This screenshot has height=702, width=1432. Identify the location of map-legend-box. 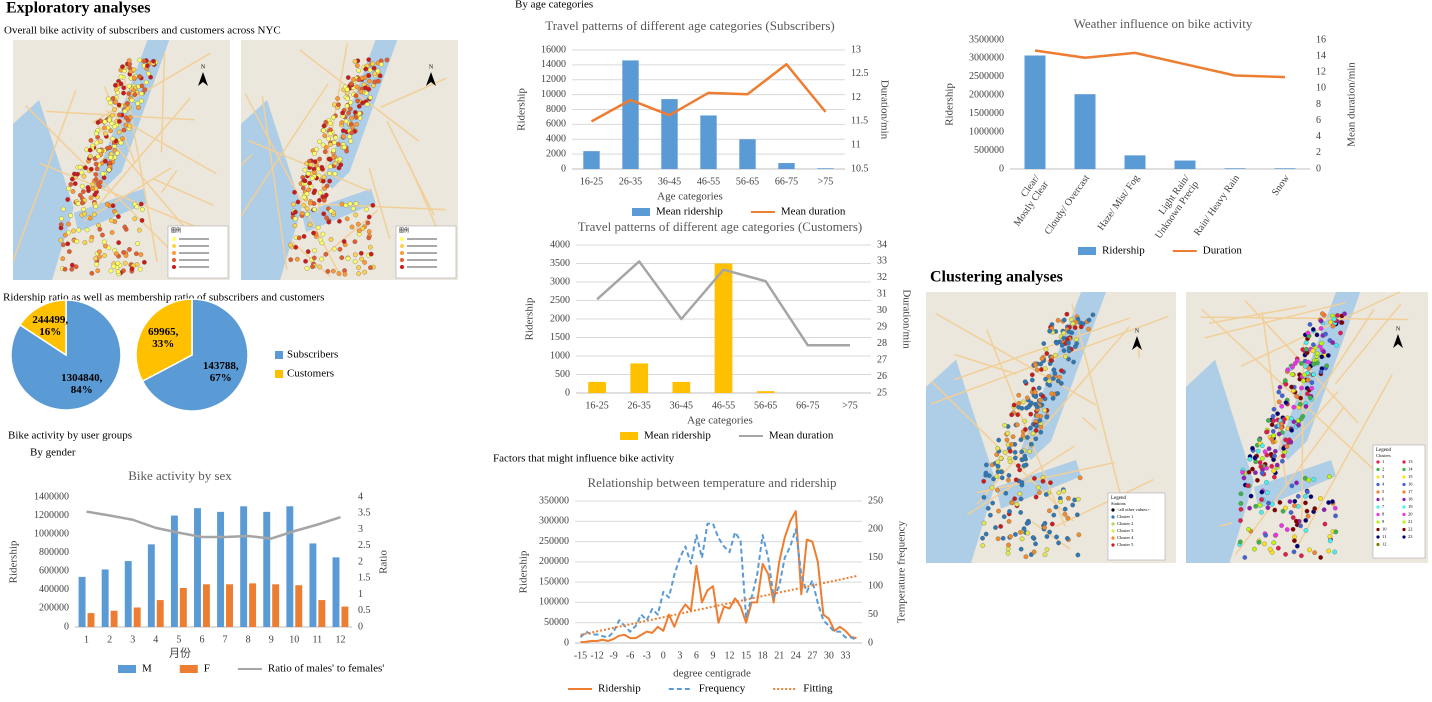
(1399, 501).